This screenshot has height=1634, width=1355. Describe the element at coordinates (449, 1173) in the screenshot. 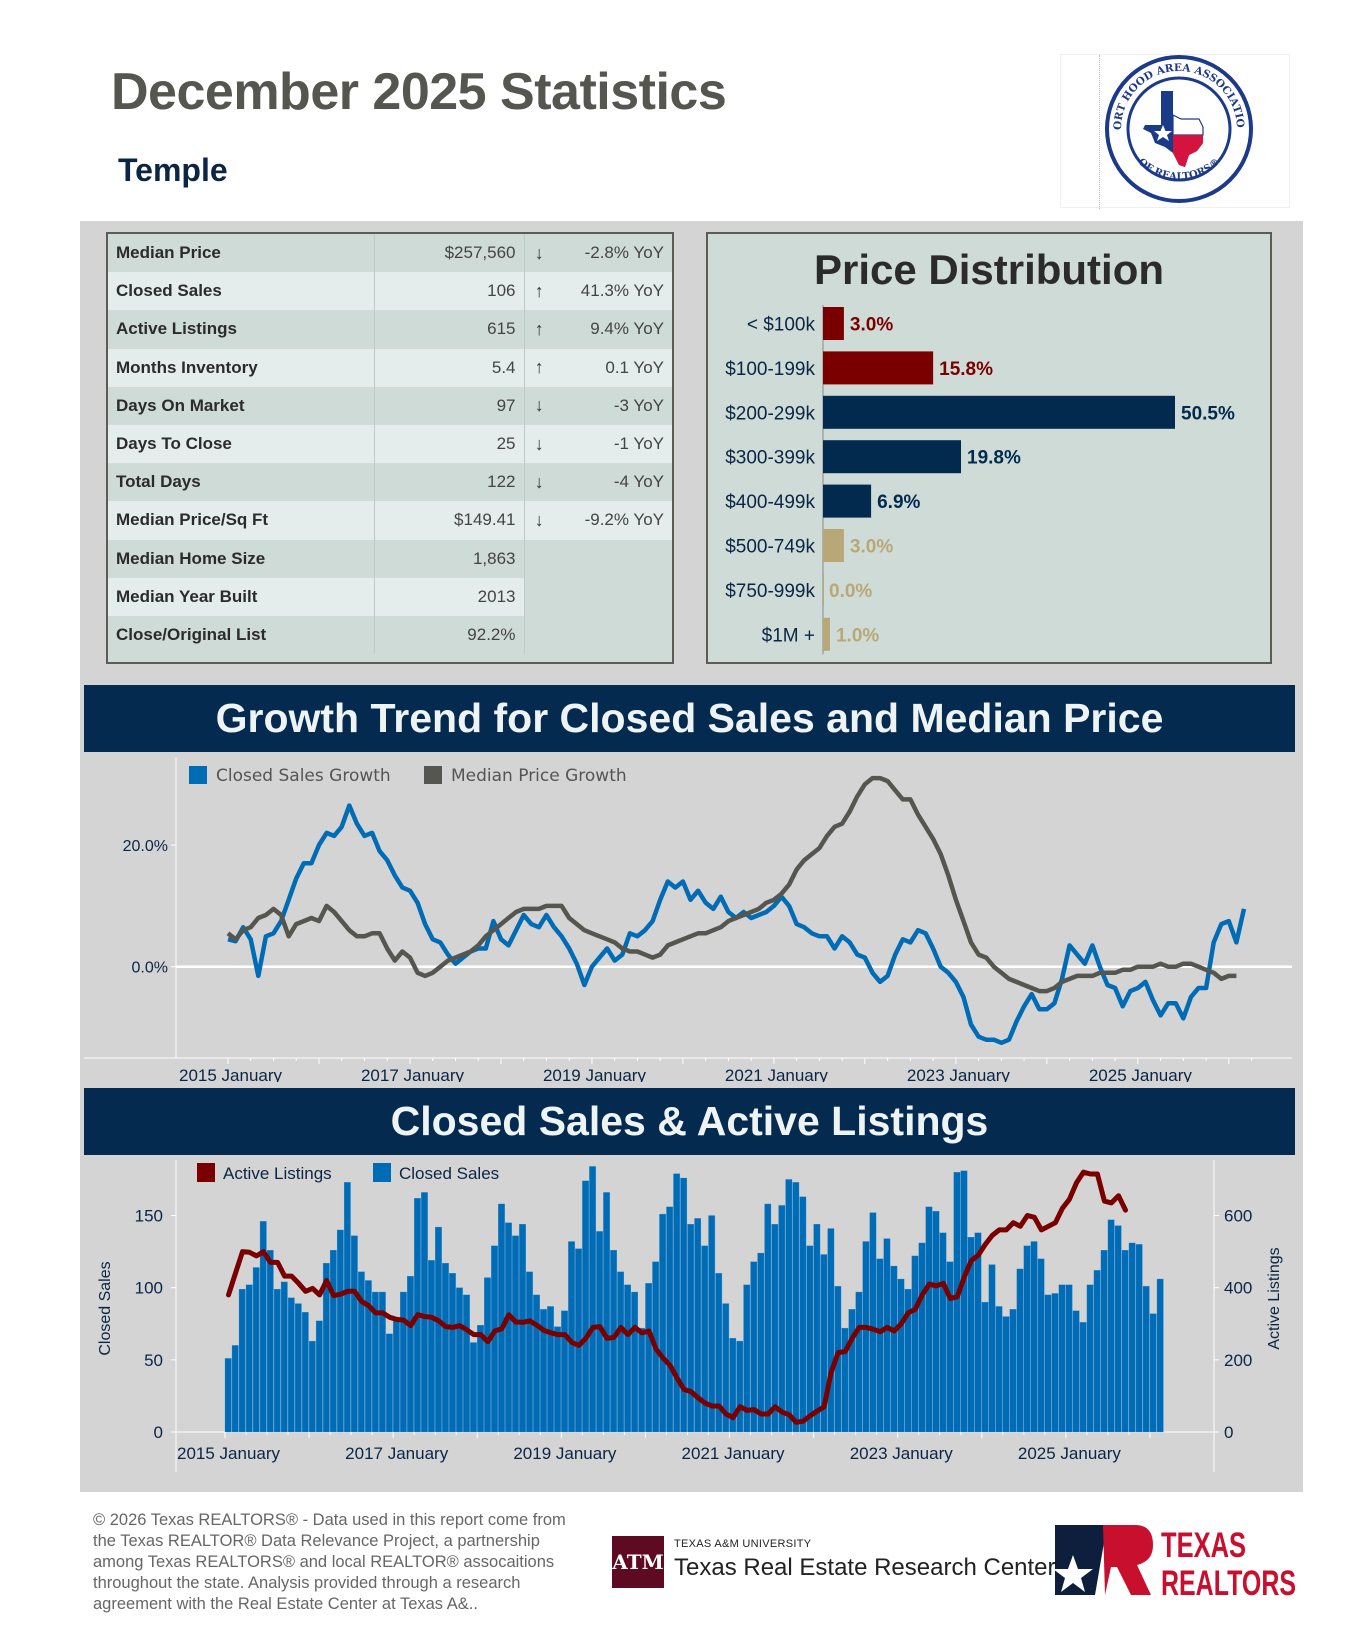

I see `sales-legend-label: Closed Sales` at that location.